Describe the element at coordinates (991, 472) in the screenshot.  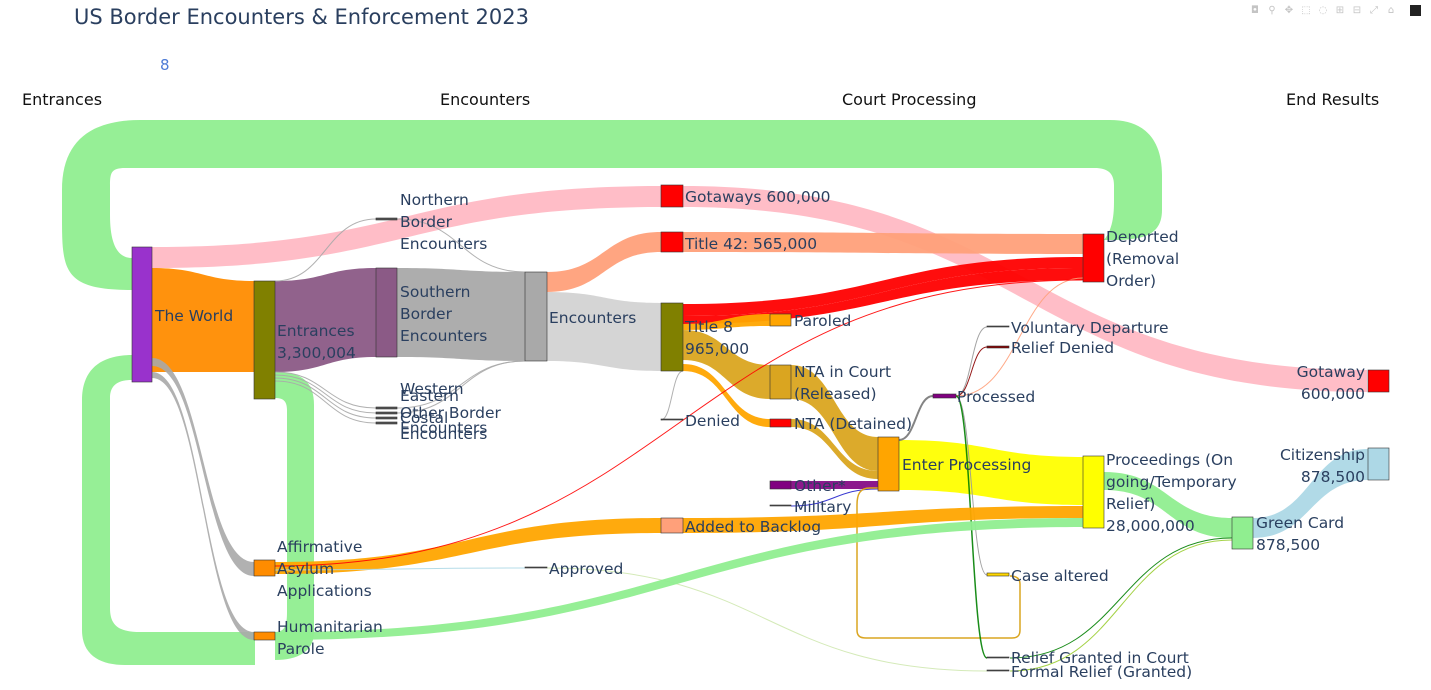
I see `link-processing-proceedings` at that location.